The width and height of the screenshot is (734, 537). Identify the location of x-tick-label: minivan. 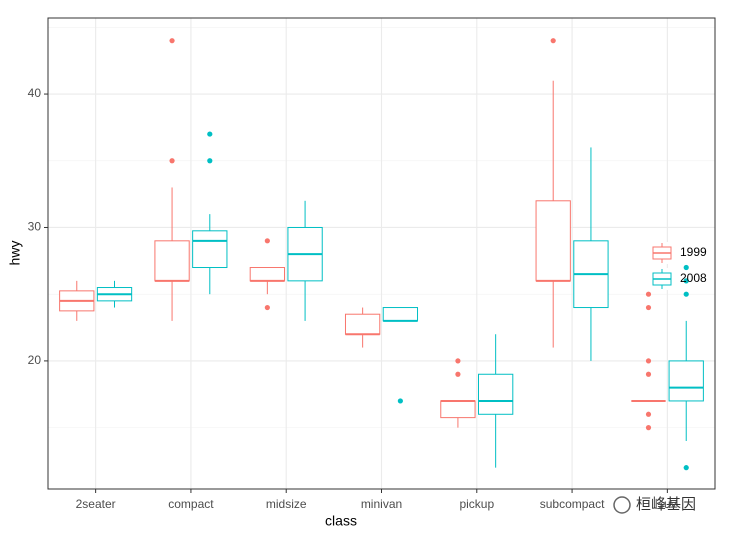
(381, 504).